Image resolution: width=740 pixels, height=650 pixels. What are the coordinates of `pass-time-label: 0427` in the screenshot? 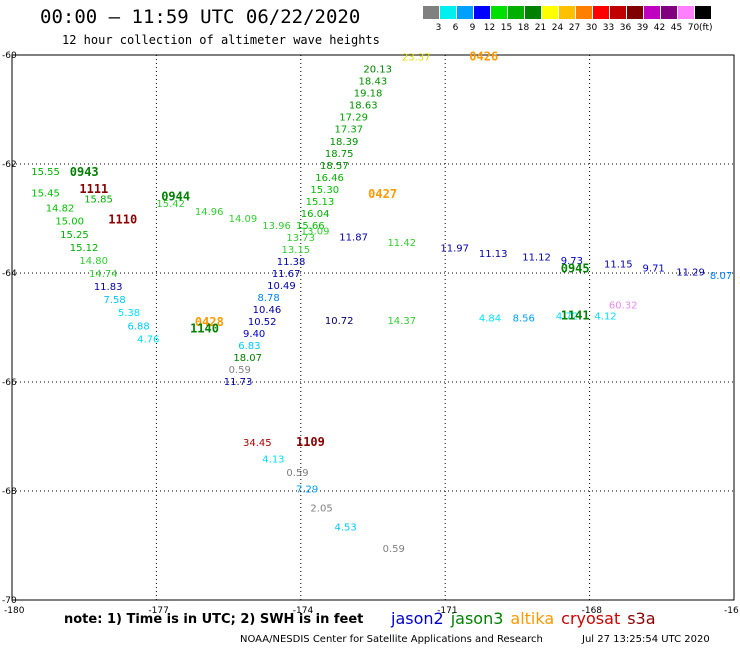 It's located at (382, 194).